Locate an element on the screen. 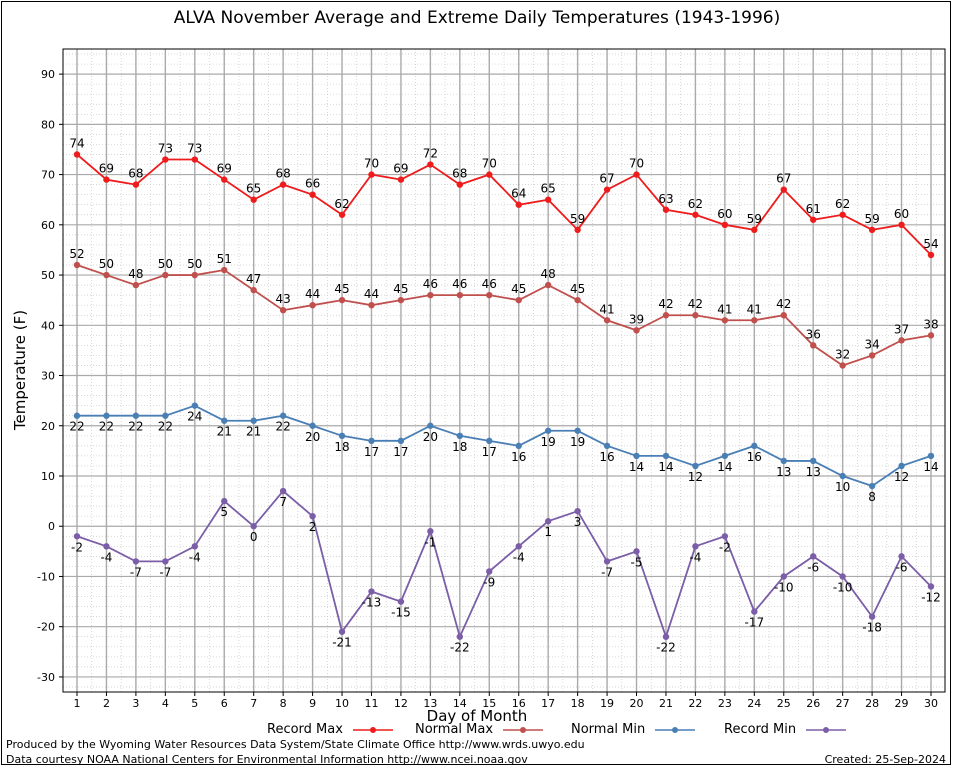 This screenshot has height=768, width=954. data-label-record-min: -18 is located at coordinates (872, 628).